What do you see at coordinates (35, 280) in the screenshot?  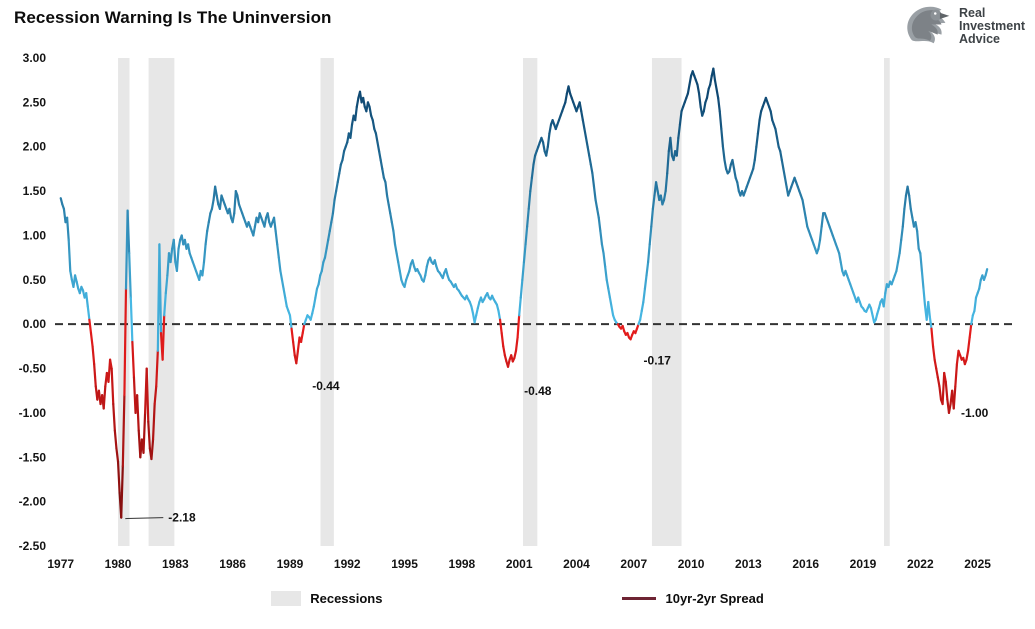 I see `svg-text: 0.50` at bounding box center [35, 280].